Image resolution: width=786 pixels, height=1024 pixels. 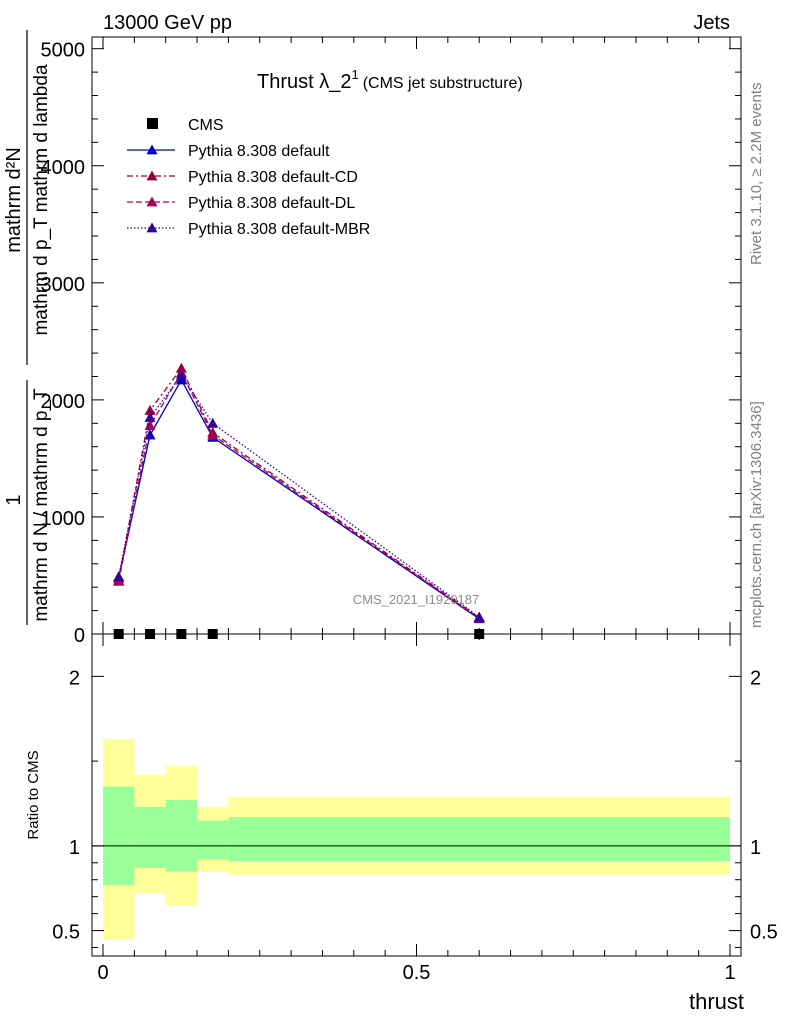 What do you see at coordinates (63, 402) in the screenshot?
I see `main-ytick-label: 2000` at bounding box center [63, 402].